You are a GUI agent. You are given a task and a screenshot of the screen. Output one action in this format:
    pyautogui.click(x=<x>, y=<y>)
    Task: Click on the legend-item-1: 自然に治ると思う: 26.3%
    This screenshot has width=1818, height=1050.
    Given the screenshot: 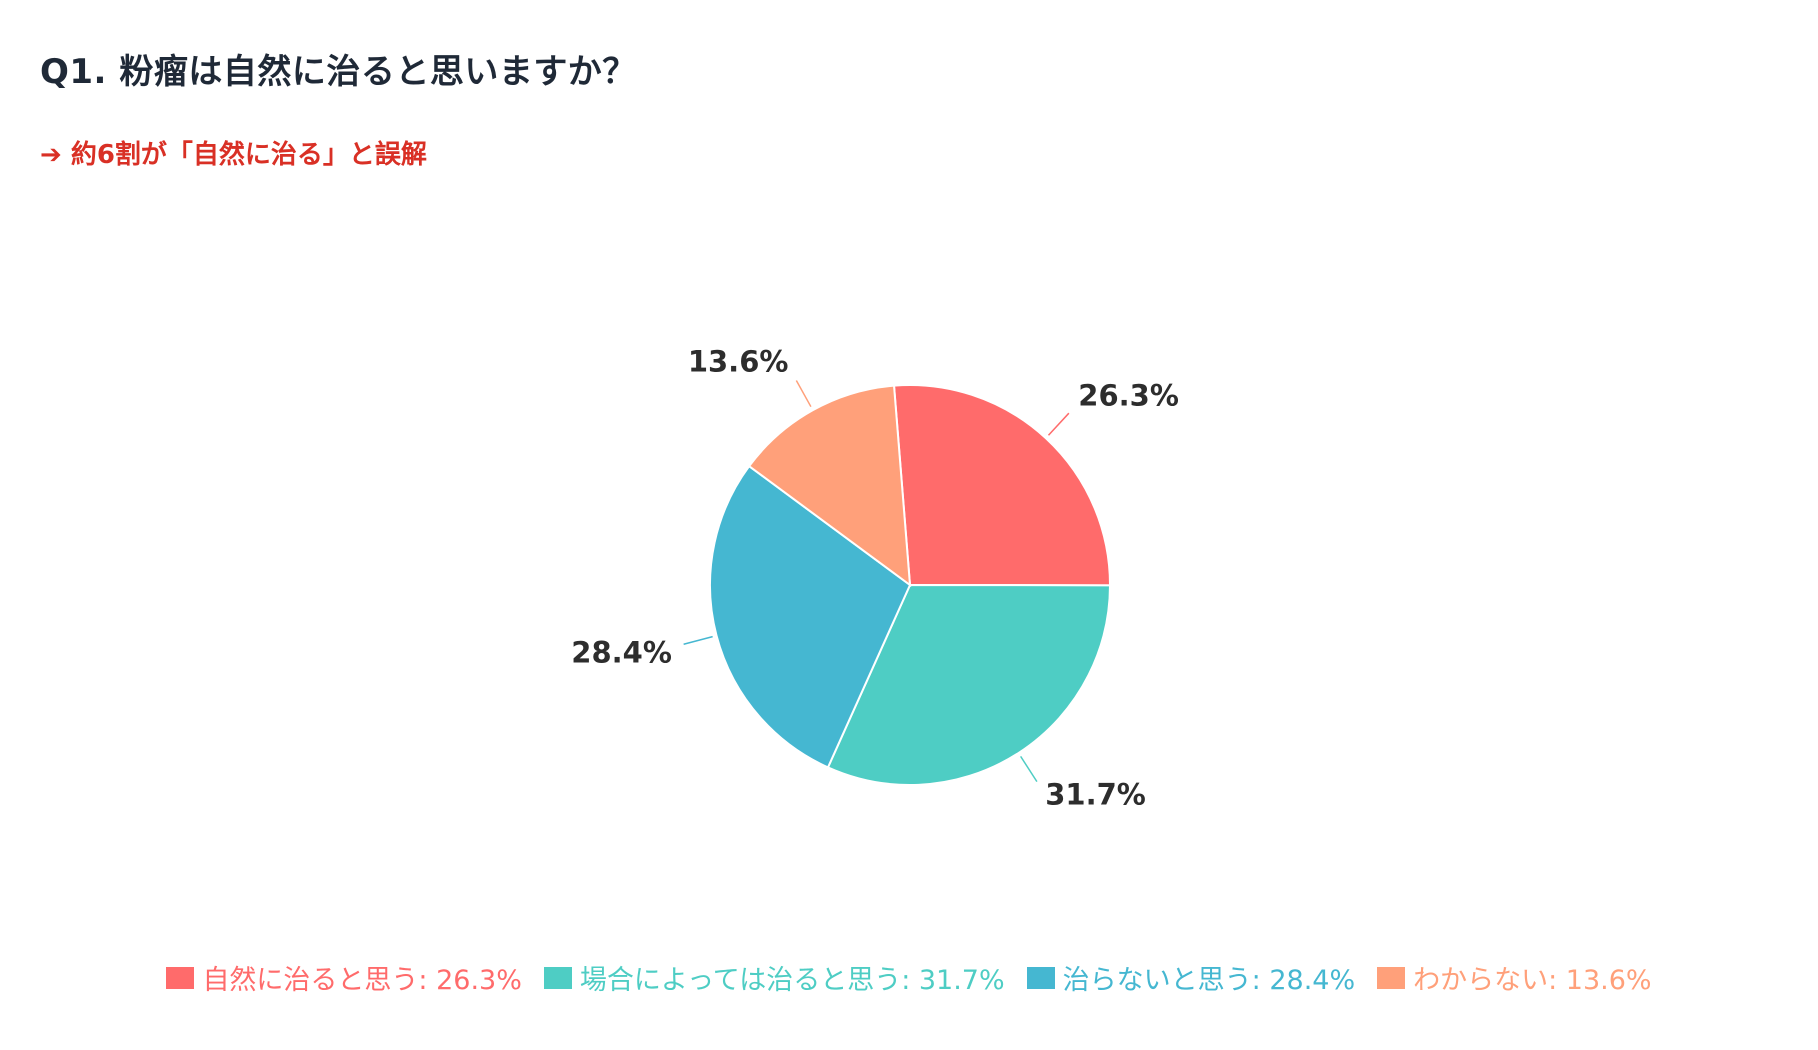 What is the action you would take?
    pyautogui.click(x=344, y=977)
    